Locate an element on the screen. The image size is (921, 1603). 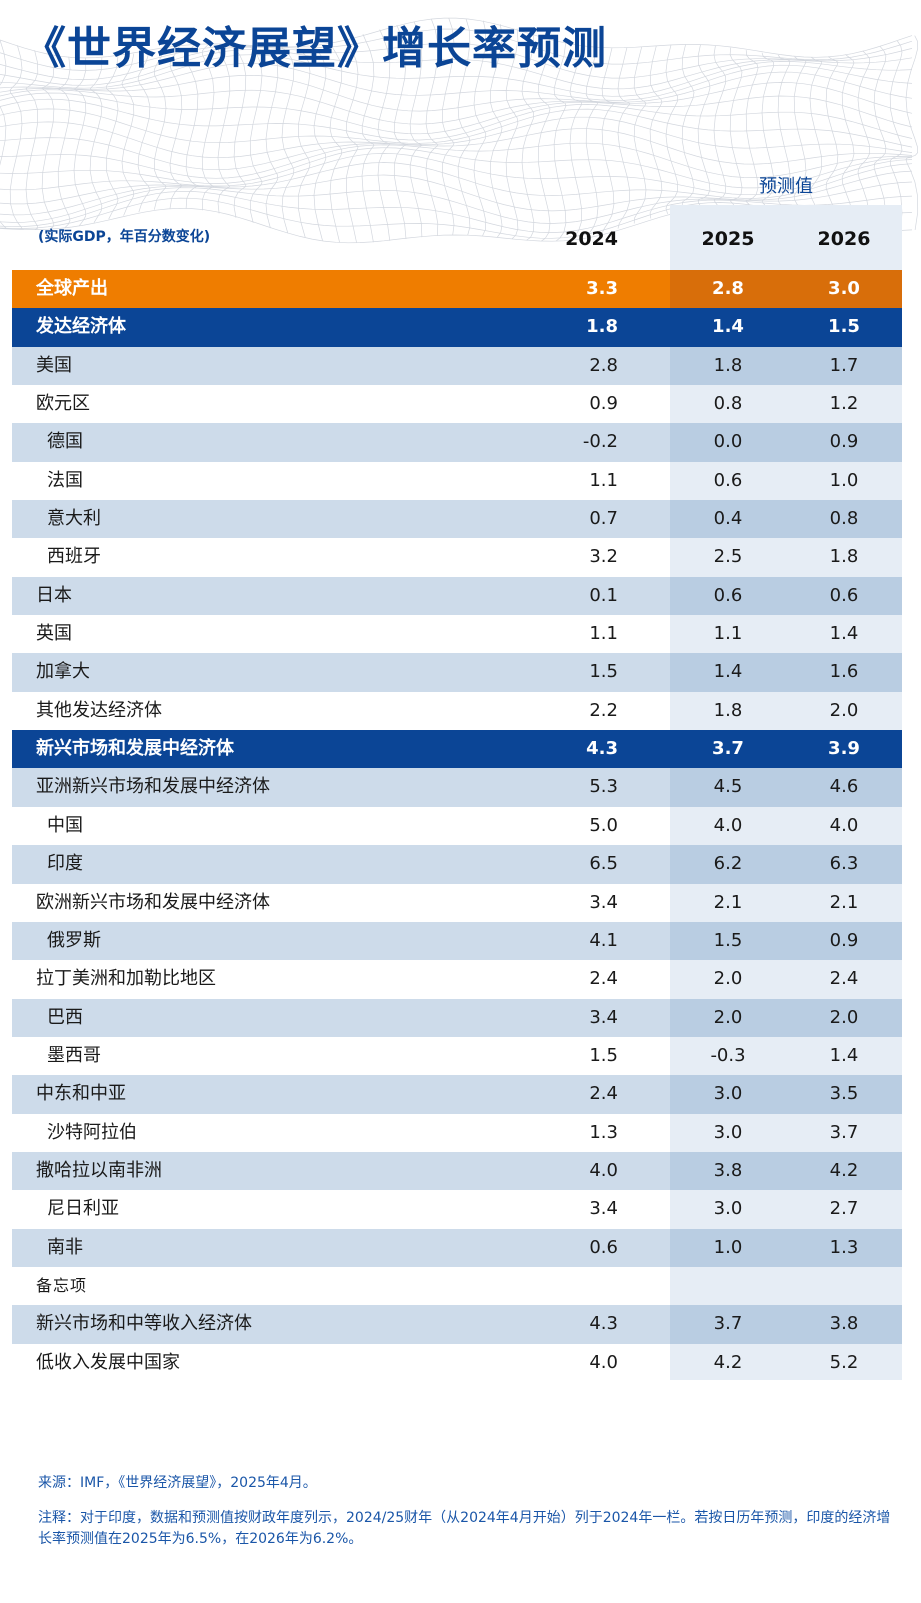
row-label: 俄罗斯 is located at coordinates (74, 940).